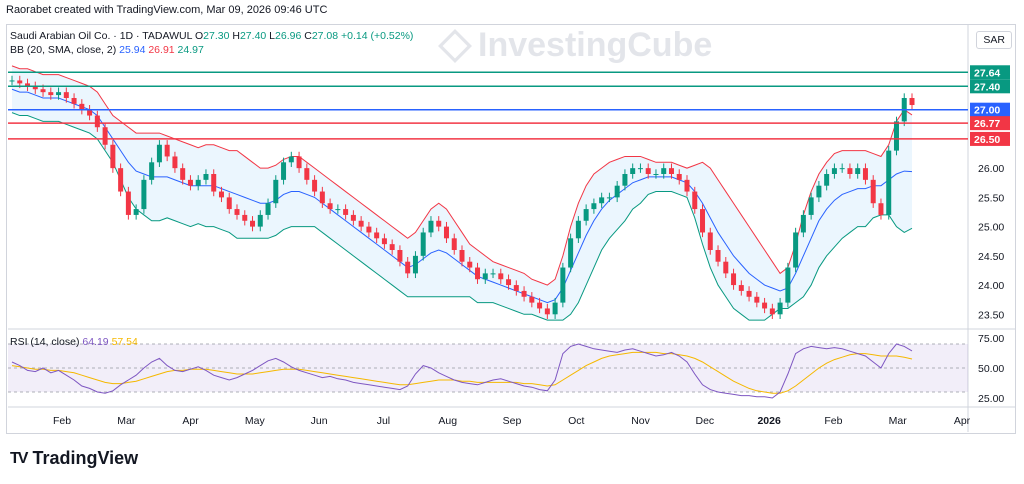 The image size is (1024, 484). What do you see at coordinates (377, 36) in the screenshot?
I see `change-value: +0.14 (+0.52%)` at bounding box center [377, 36].